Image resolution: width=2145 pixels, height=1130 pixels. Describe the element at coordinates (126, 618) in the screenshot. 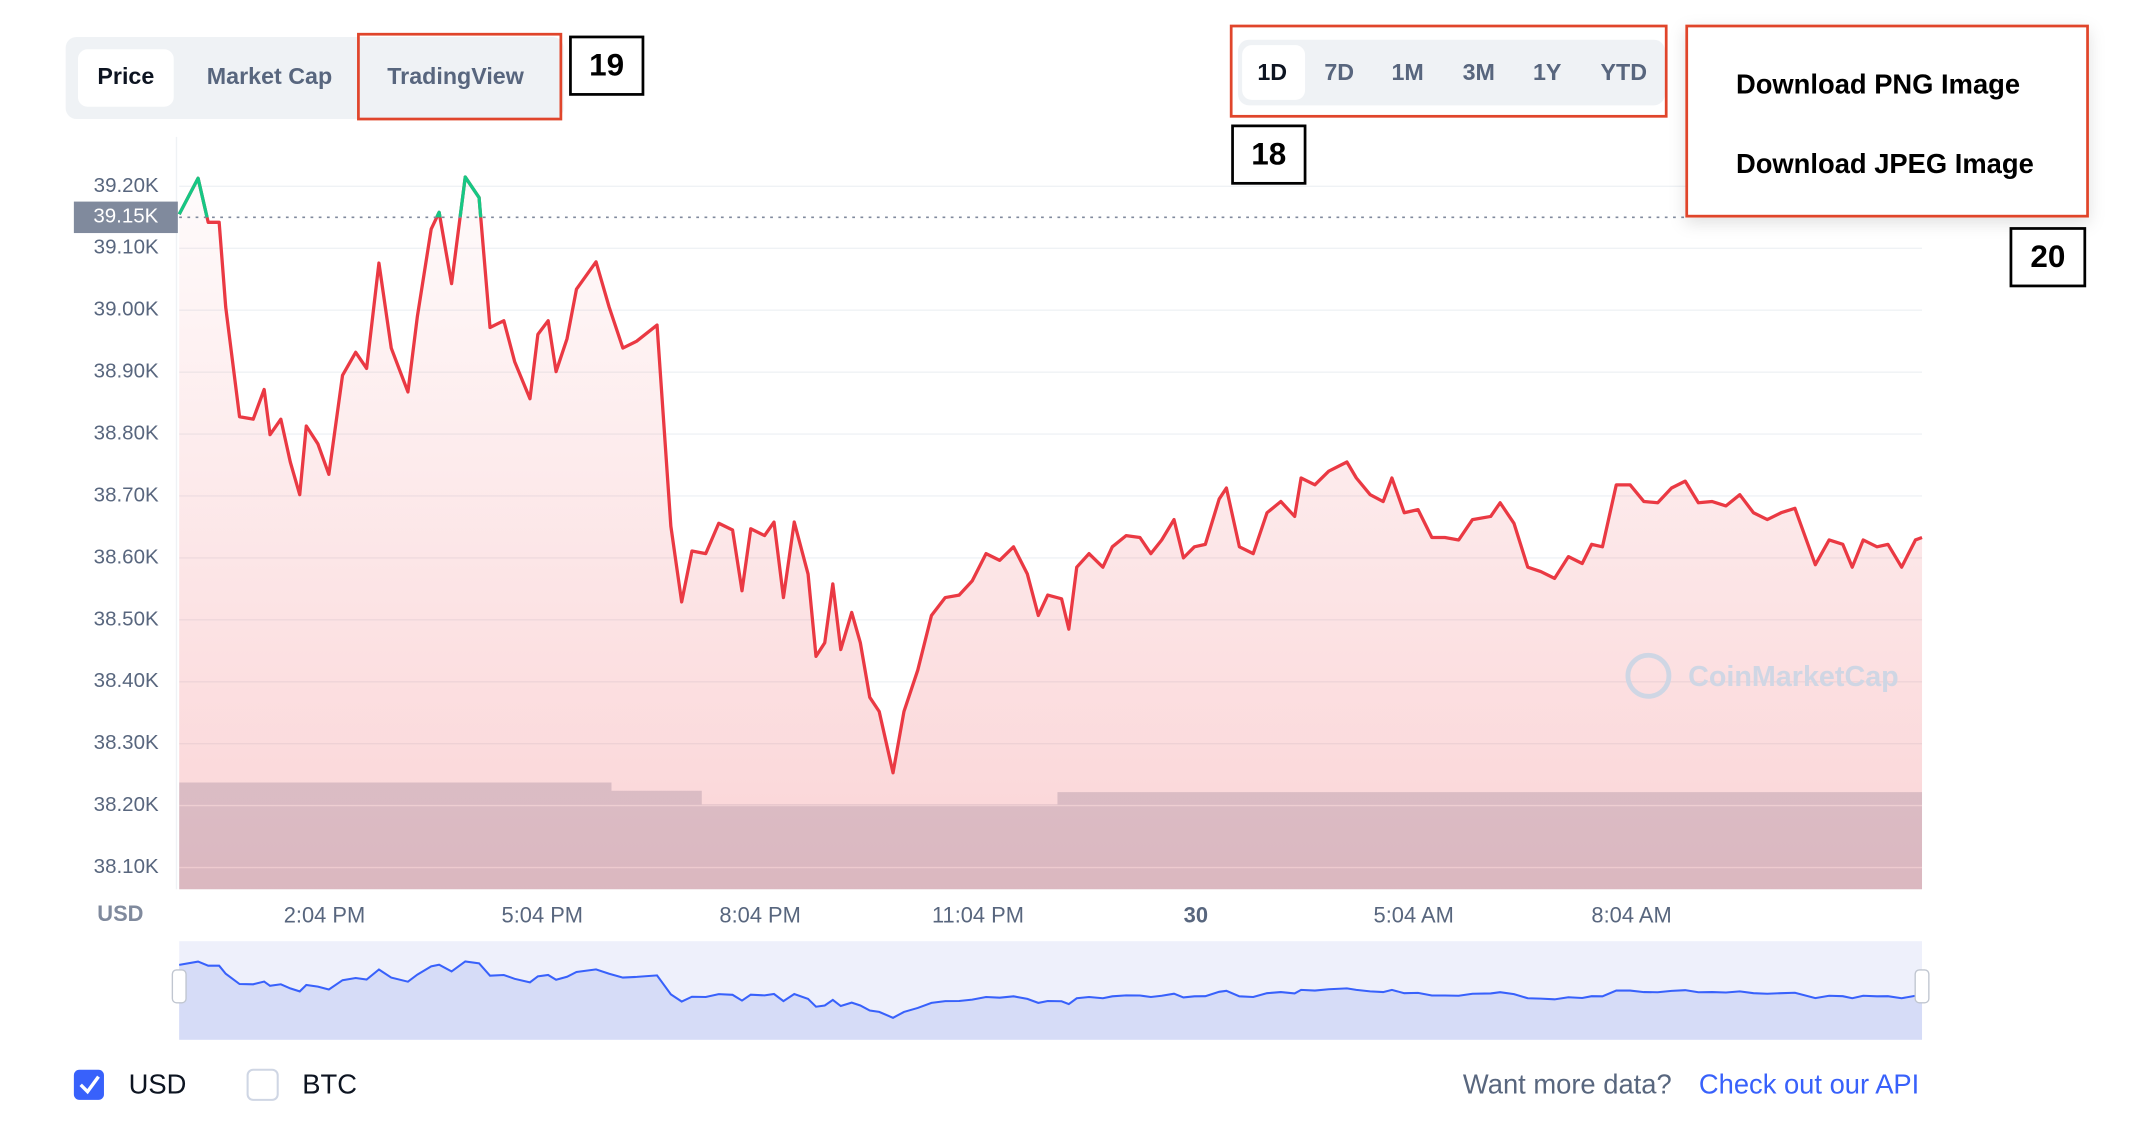

I see `y-tick-label: 38.50K` at that location.